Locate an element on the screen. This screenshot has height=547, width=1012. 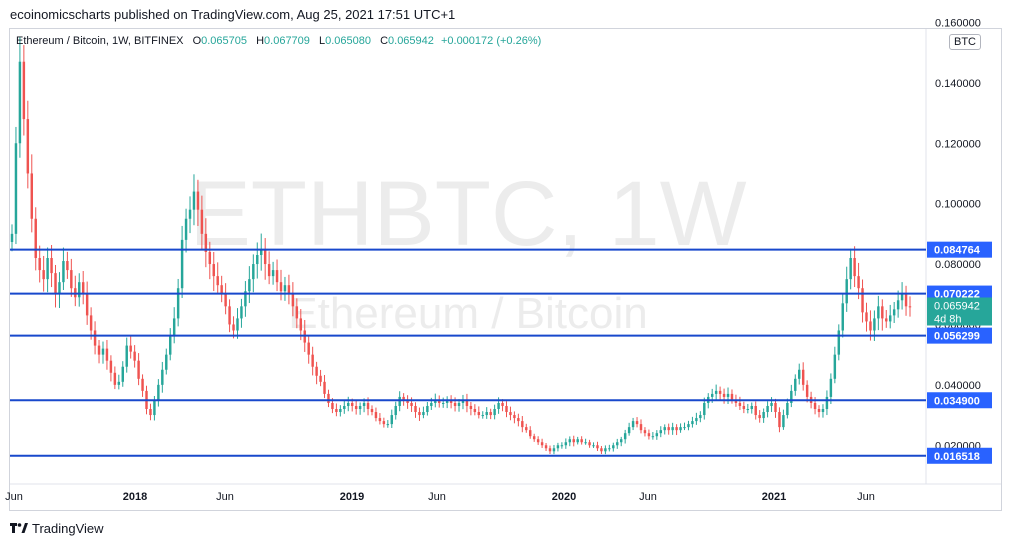
tradingview-logo: TradingView is located at coordinates (57, 528).